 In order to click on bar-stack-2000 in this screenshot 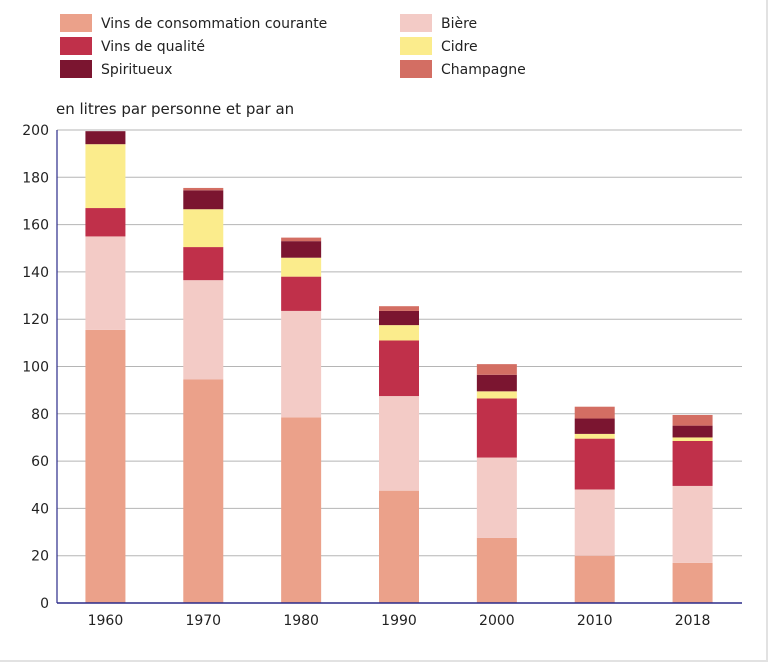, I will do `click(496, 483)`.